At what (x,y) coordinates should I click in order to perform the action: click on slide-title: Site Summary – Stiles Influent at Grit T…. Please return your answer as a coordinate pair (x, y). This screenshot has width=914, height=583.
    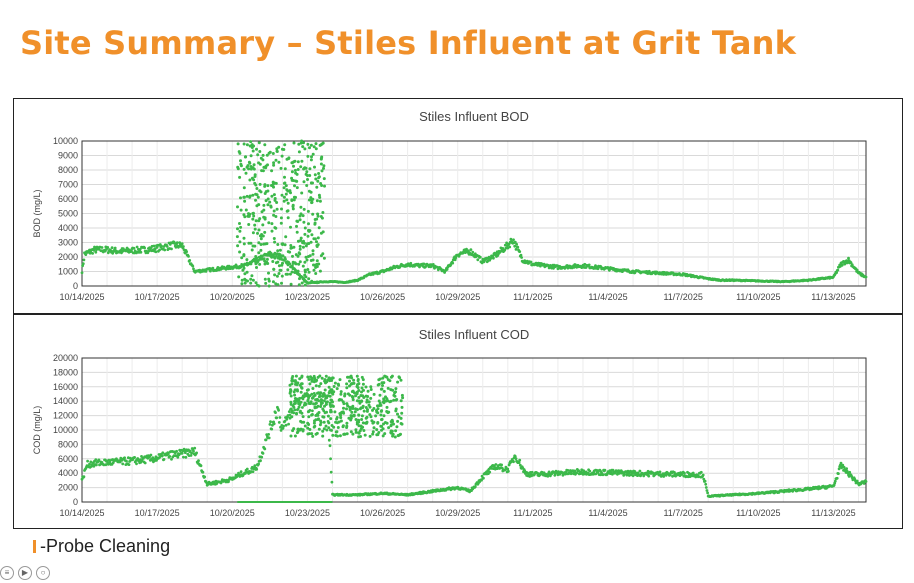
    Looking at the image, I should click on (408, 43).